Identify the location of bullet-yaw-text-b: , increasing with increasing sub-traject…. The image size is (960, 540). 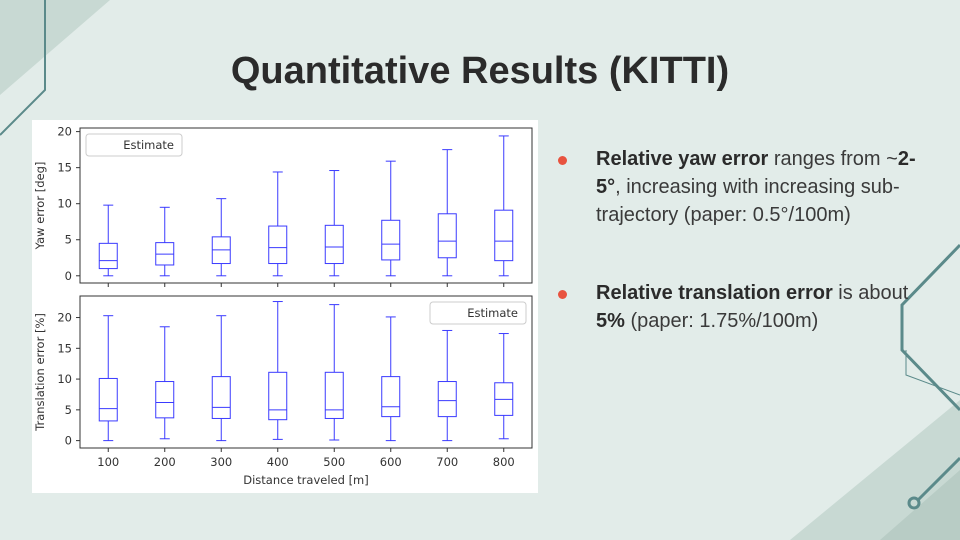
(748, 201).